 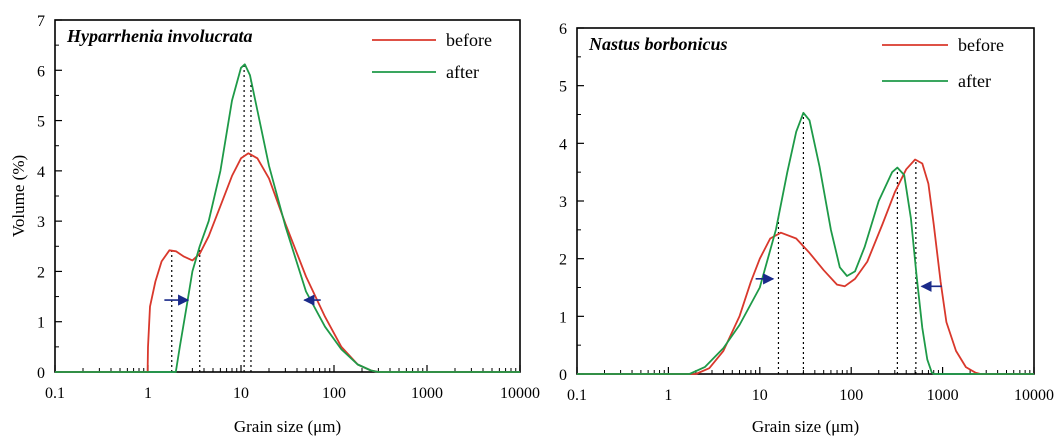 I want to click on panel-title: Nastus borbonicus, so click(x=658, y=44).